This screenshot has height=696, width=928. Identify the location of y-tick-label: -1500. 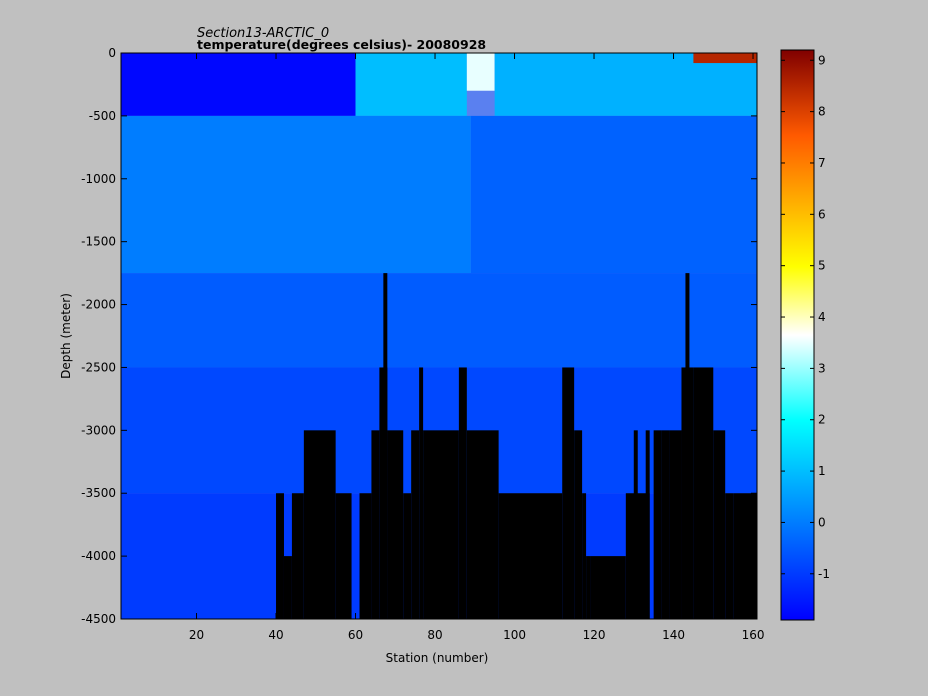
(98, 242).